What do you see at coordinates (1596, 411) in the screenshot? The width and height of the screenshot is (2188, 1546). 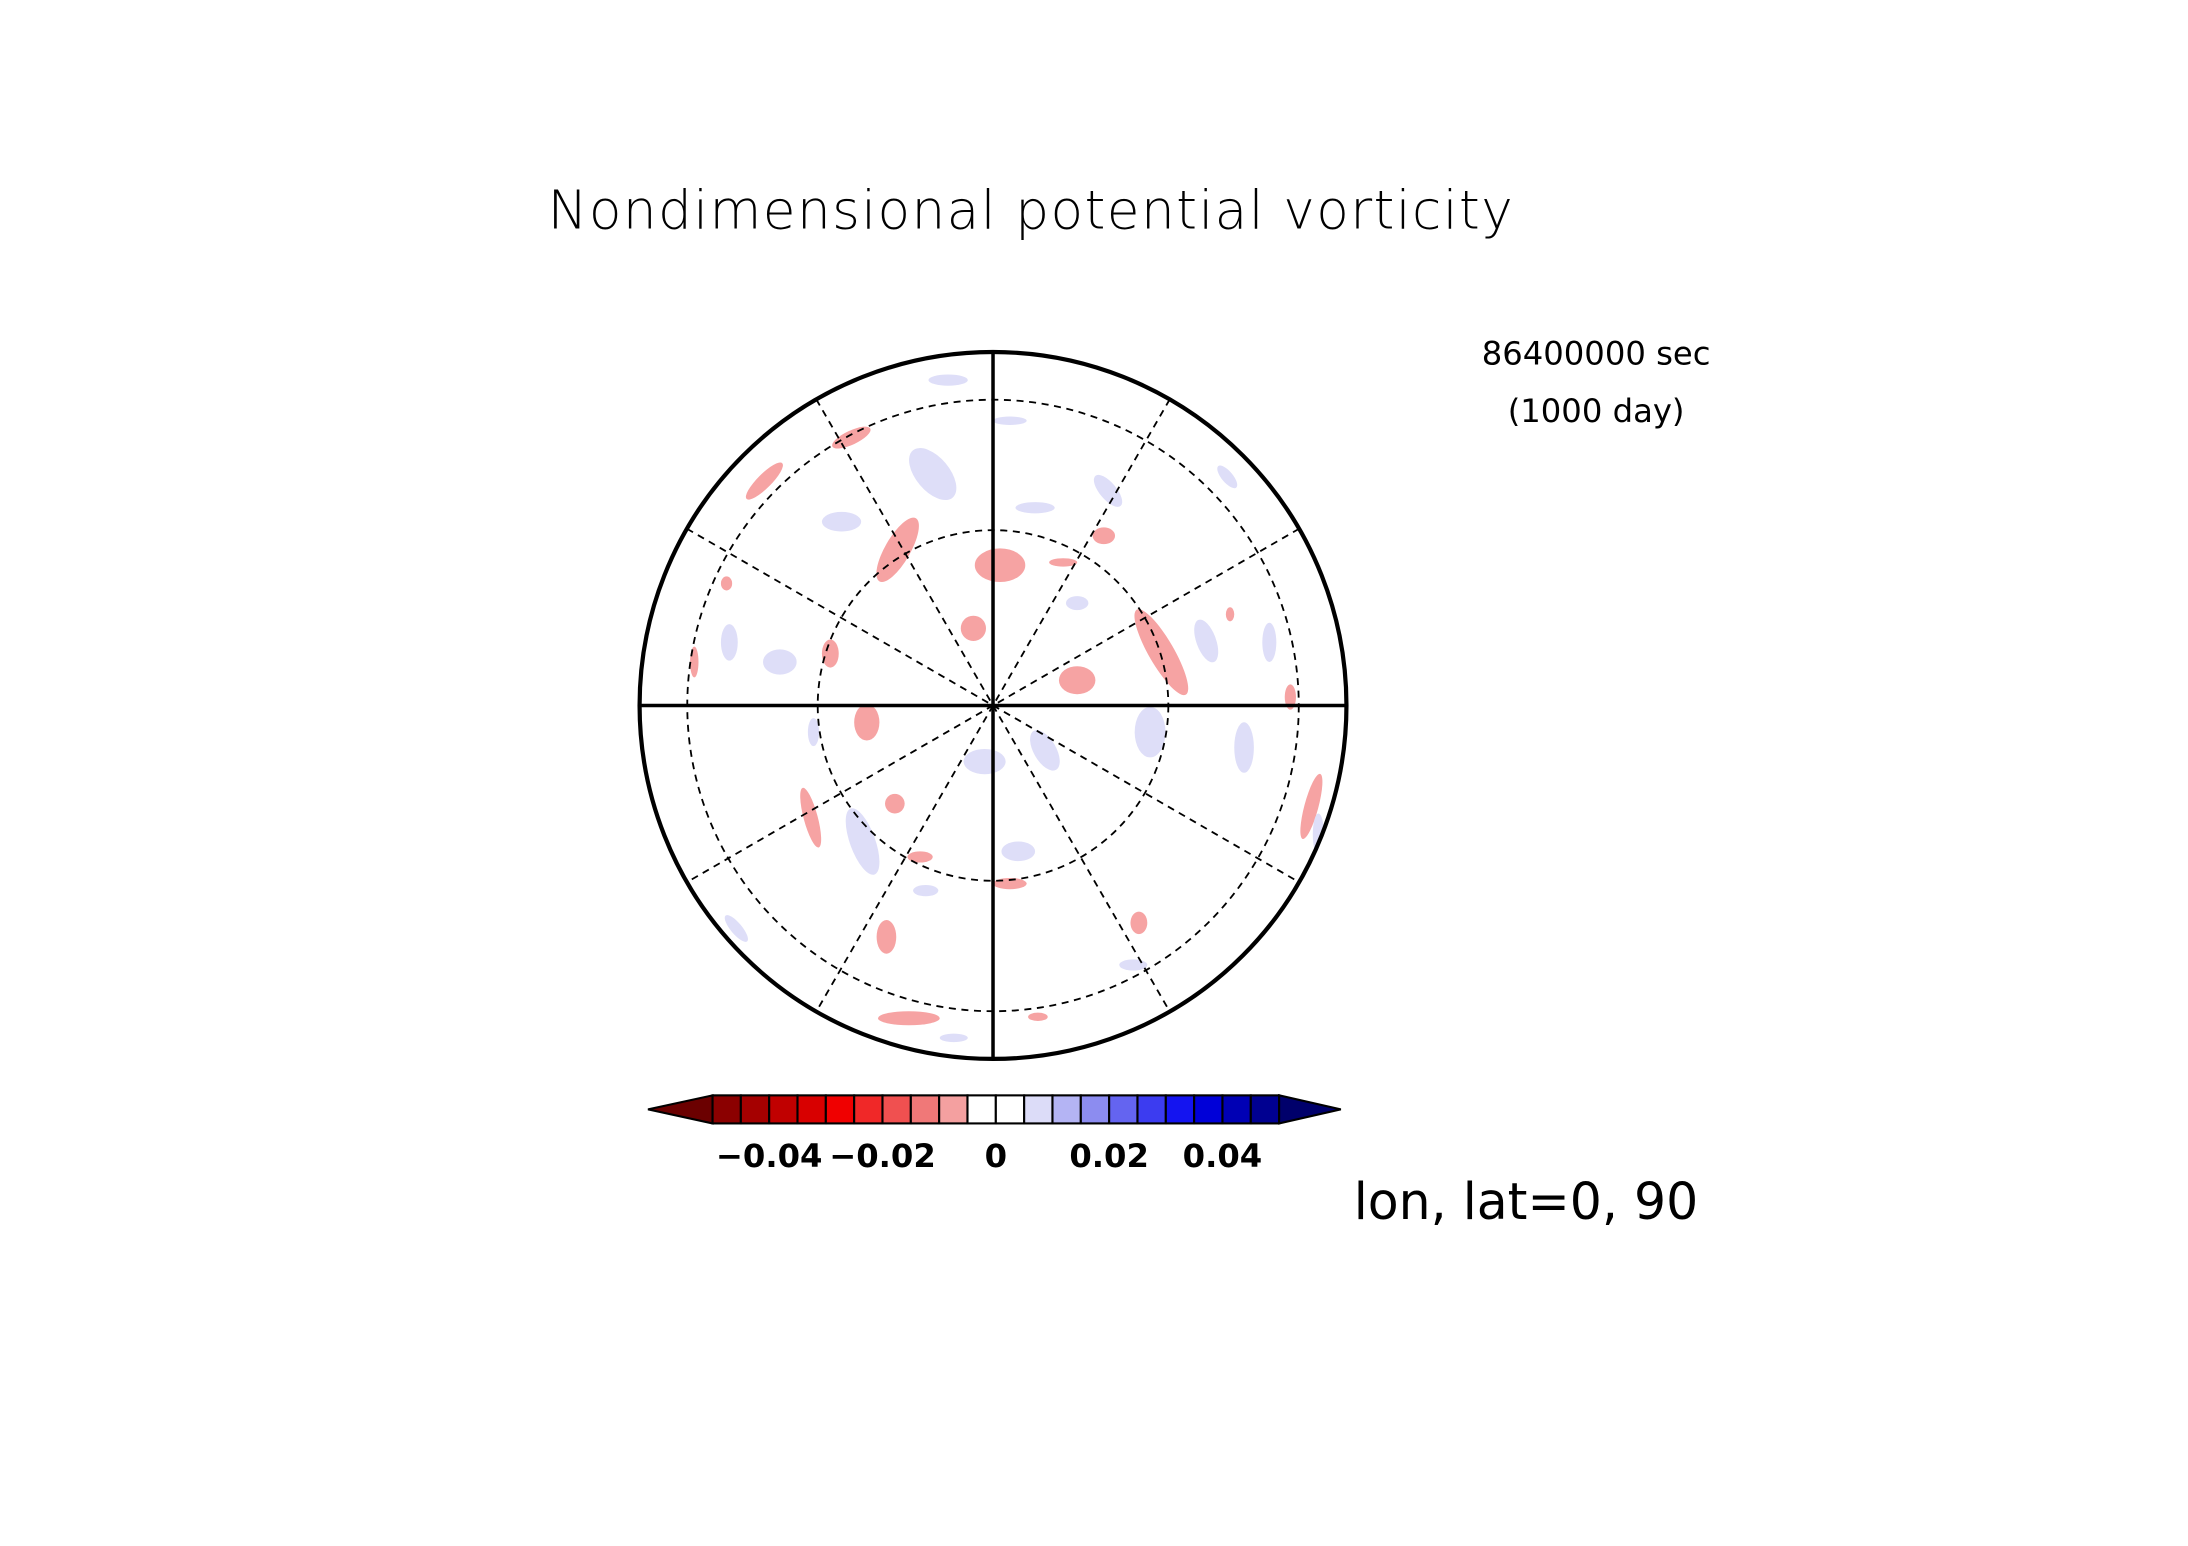 I see `day-label: (1000 day)` at bounding box center [1596, 411].